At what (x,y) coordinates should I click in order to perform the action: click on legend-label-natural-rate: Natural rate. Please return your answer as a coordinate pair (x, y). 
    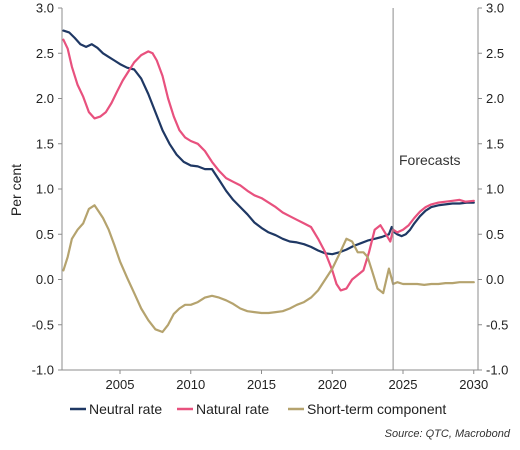
    Looking at the image, I should click on (232, 409).